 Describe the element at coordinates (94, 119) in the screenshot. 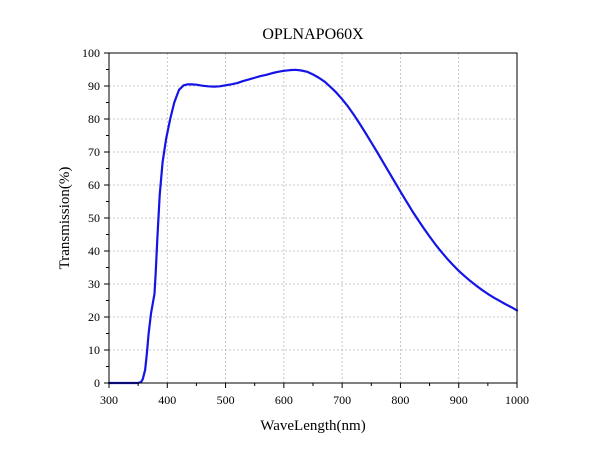

I see `y-tick-label: 80` at that location.